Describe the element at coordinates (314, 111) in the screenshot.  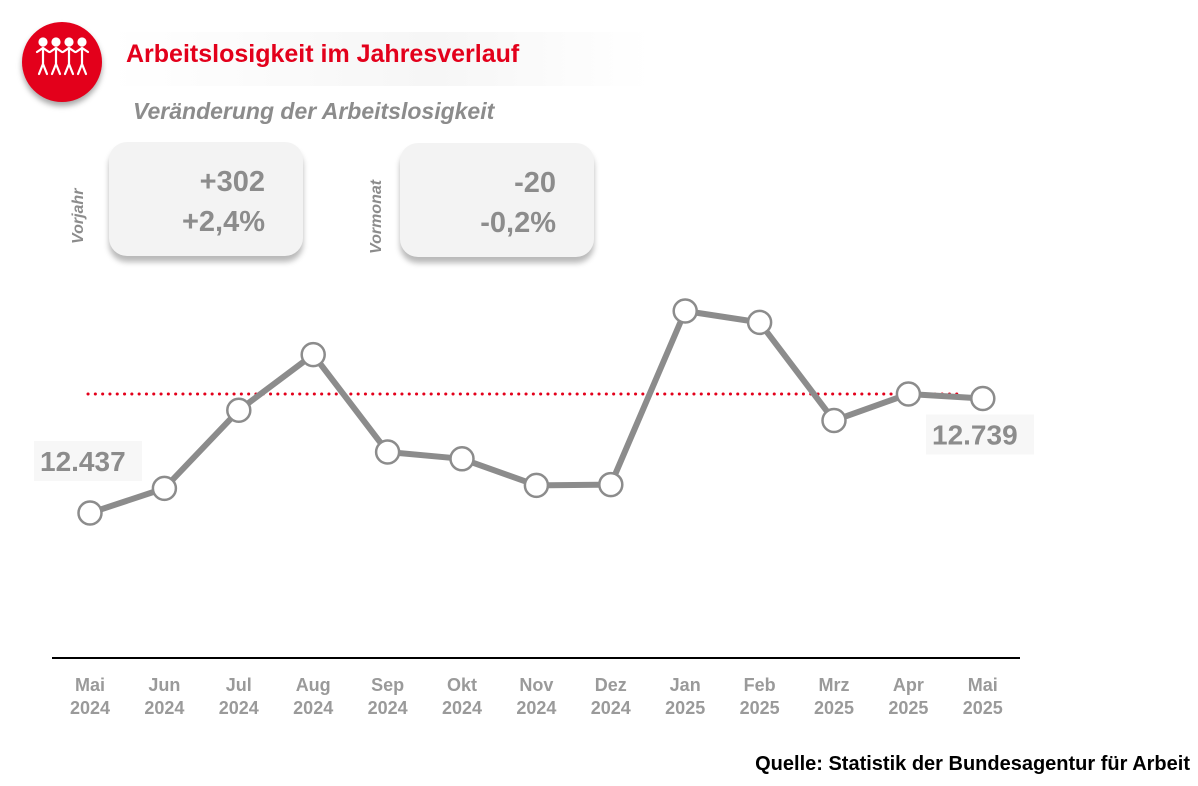
I see `chart-subtitle: Veränderung der Arbeitslosigkeit` at that location.